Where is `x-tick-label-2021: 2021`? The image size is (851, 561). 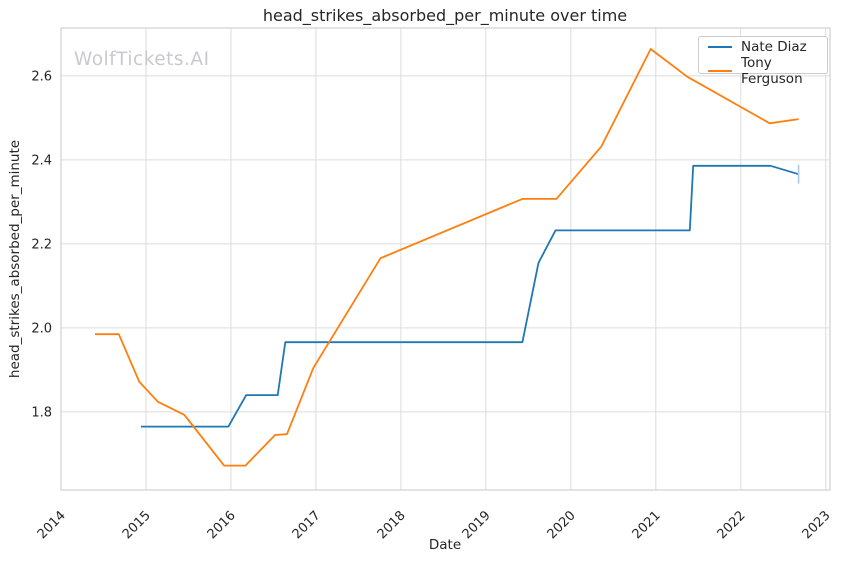 x-tick-label-2021: 2021 is located at coordinates (647, 525).